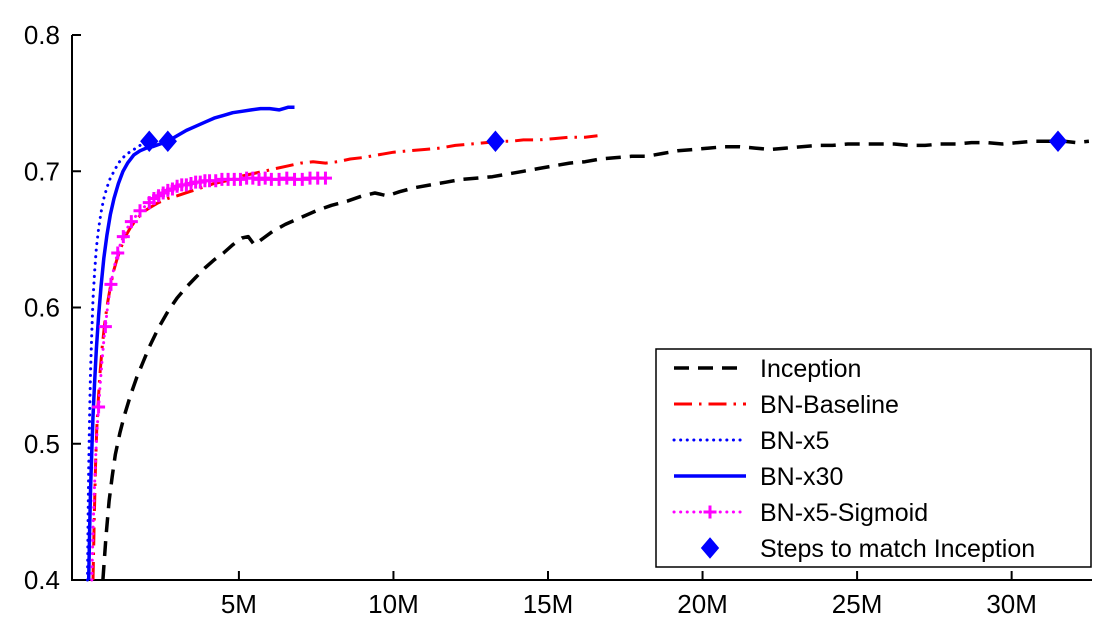  I want to click on x-tick-label: 25M, so click(857, 604).